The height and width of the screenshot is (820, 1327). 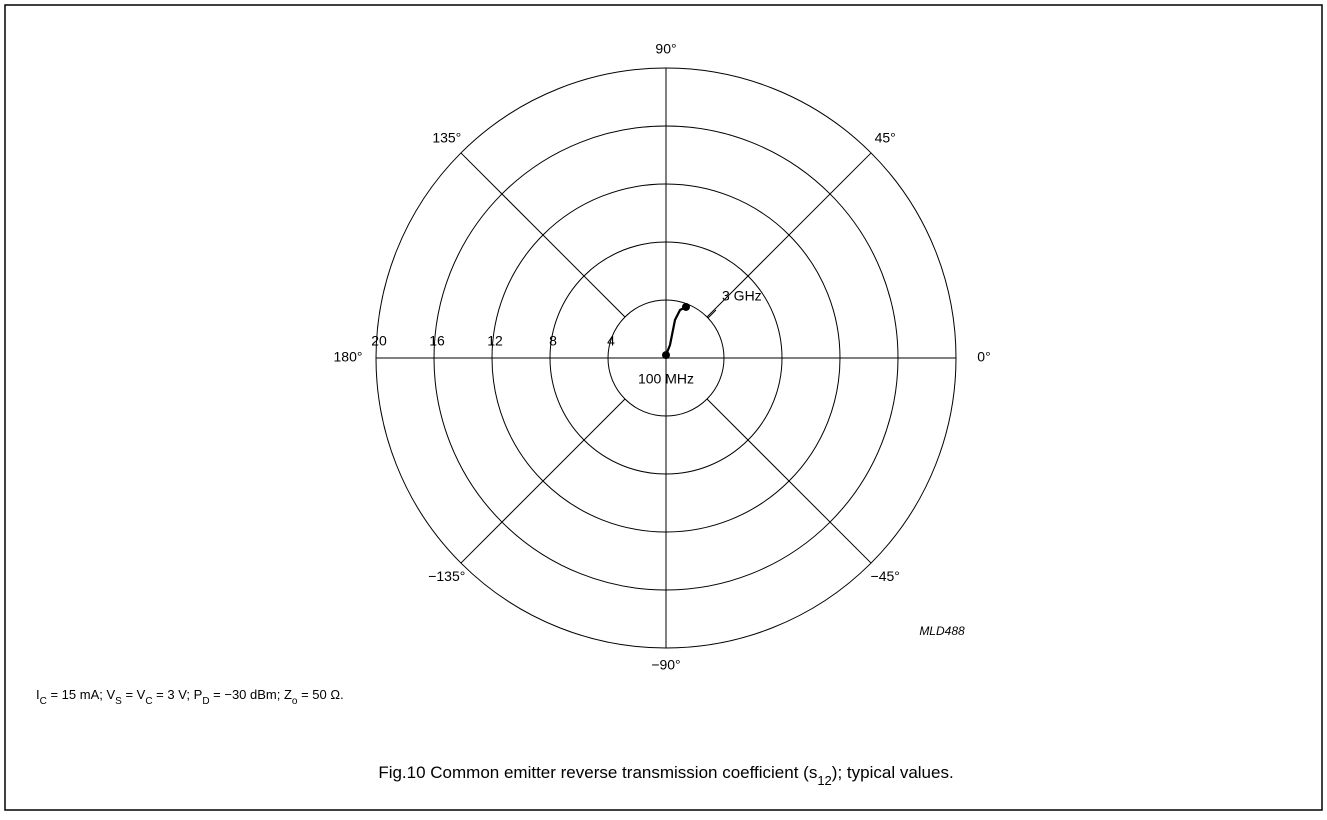 I want to click on subscript: o, so click(x=295, y=701).